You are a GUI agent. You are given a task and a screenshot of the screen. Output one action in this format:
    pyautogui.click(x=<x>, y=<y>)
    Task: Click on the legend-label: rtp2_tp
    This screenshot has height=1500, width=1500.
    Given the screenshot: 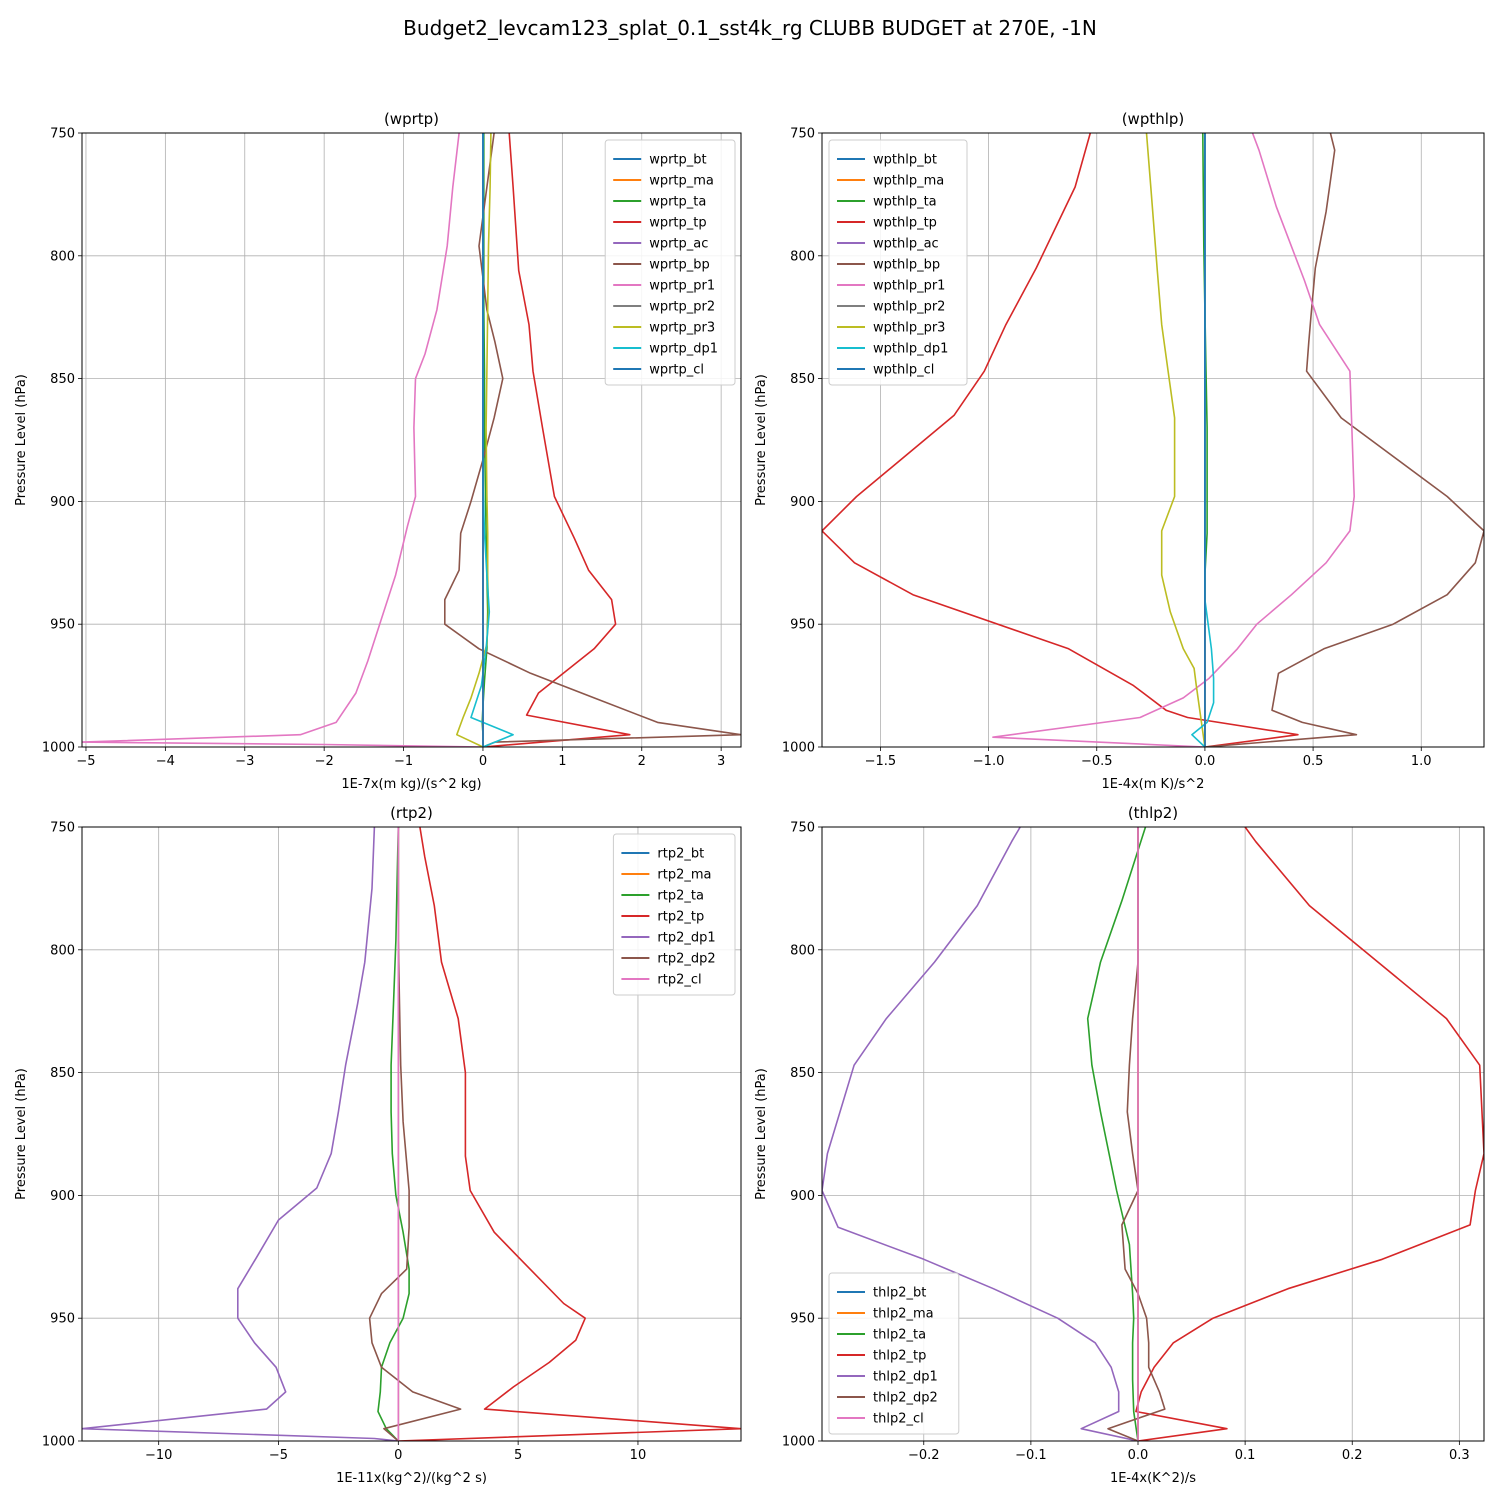 What is the action you would take?
    pyautogui.click(x=680, y=917)
    